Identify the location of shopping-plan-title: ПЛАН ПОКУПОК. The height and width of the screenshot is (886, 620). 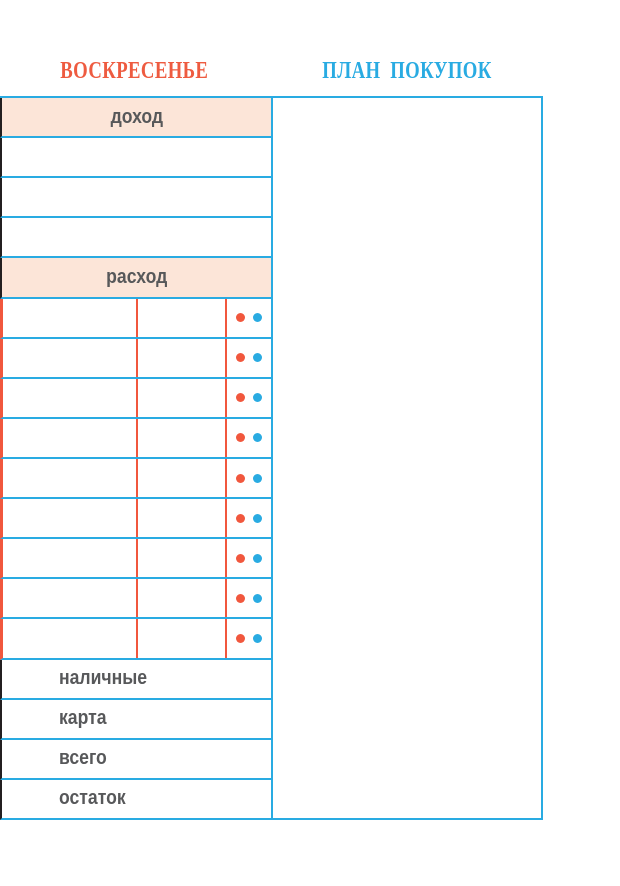
(407, 71).